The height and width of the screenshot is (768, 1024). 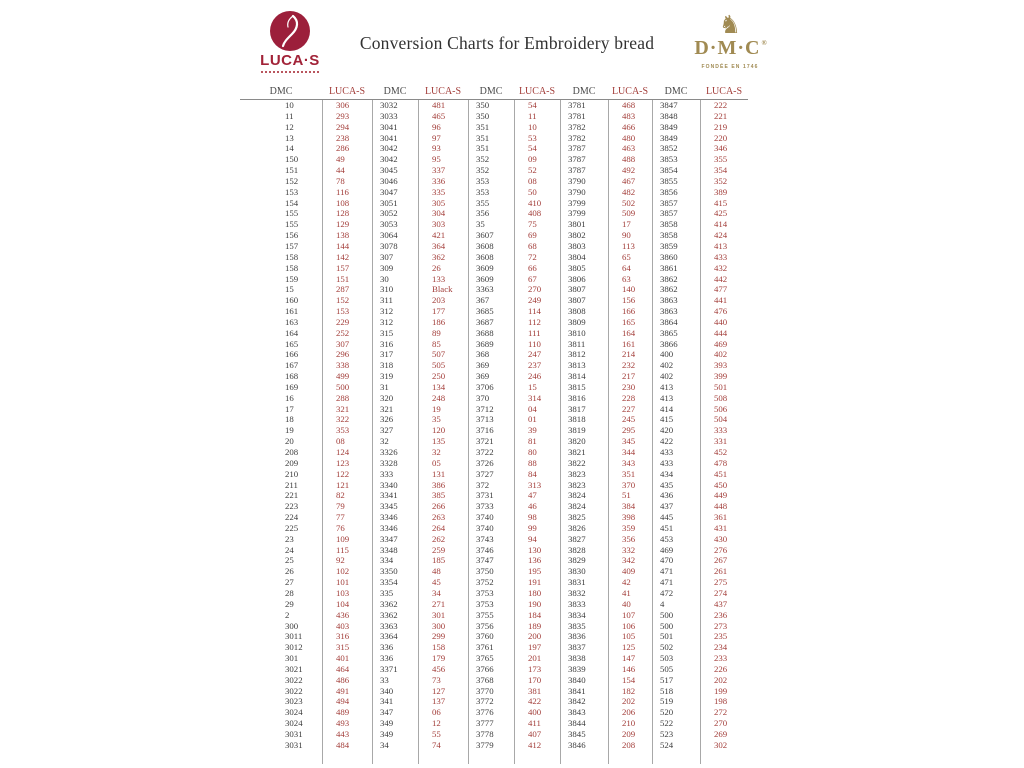 What do you see at coordinates (491, 572) in the screenshot?
I see `table-cell: 3750` at bounding box center [491, 572].